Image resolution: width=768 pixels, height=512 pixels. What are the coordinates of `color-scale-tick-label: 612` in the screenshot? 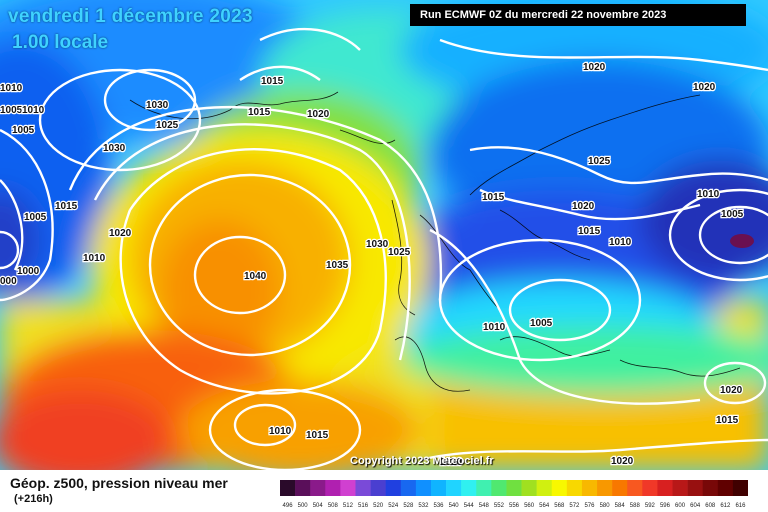 It's located at (725, 506).